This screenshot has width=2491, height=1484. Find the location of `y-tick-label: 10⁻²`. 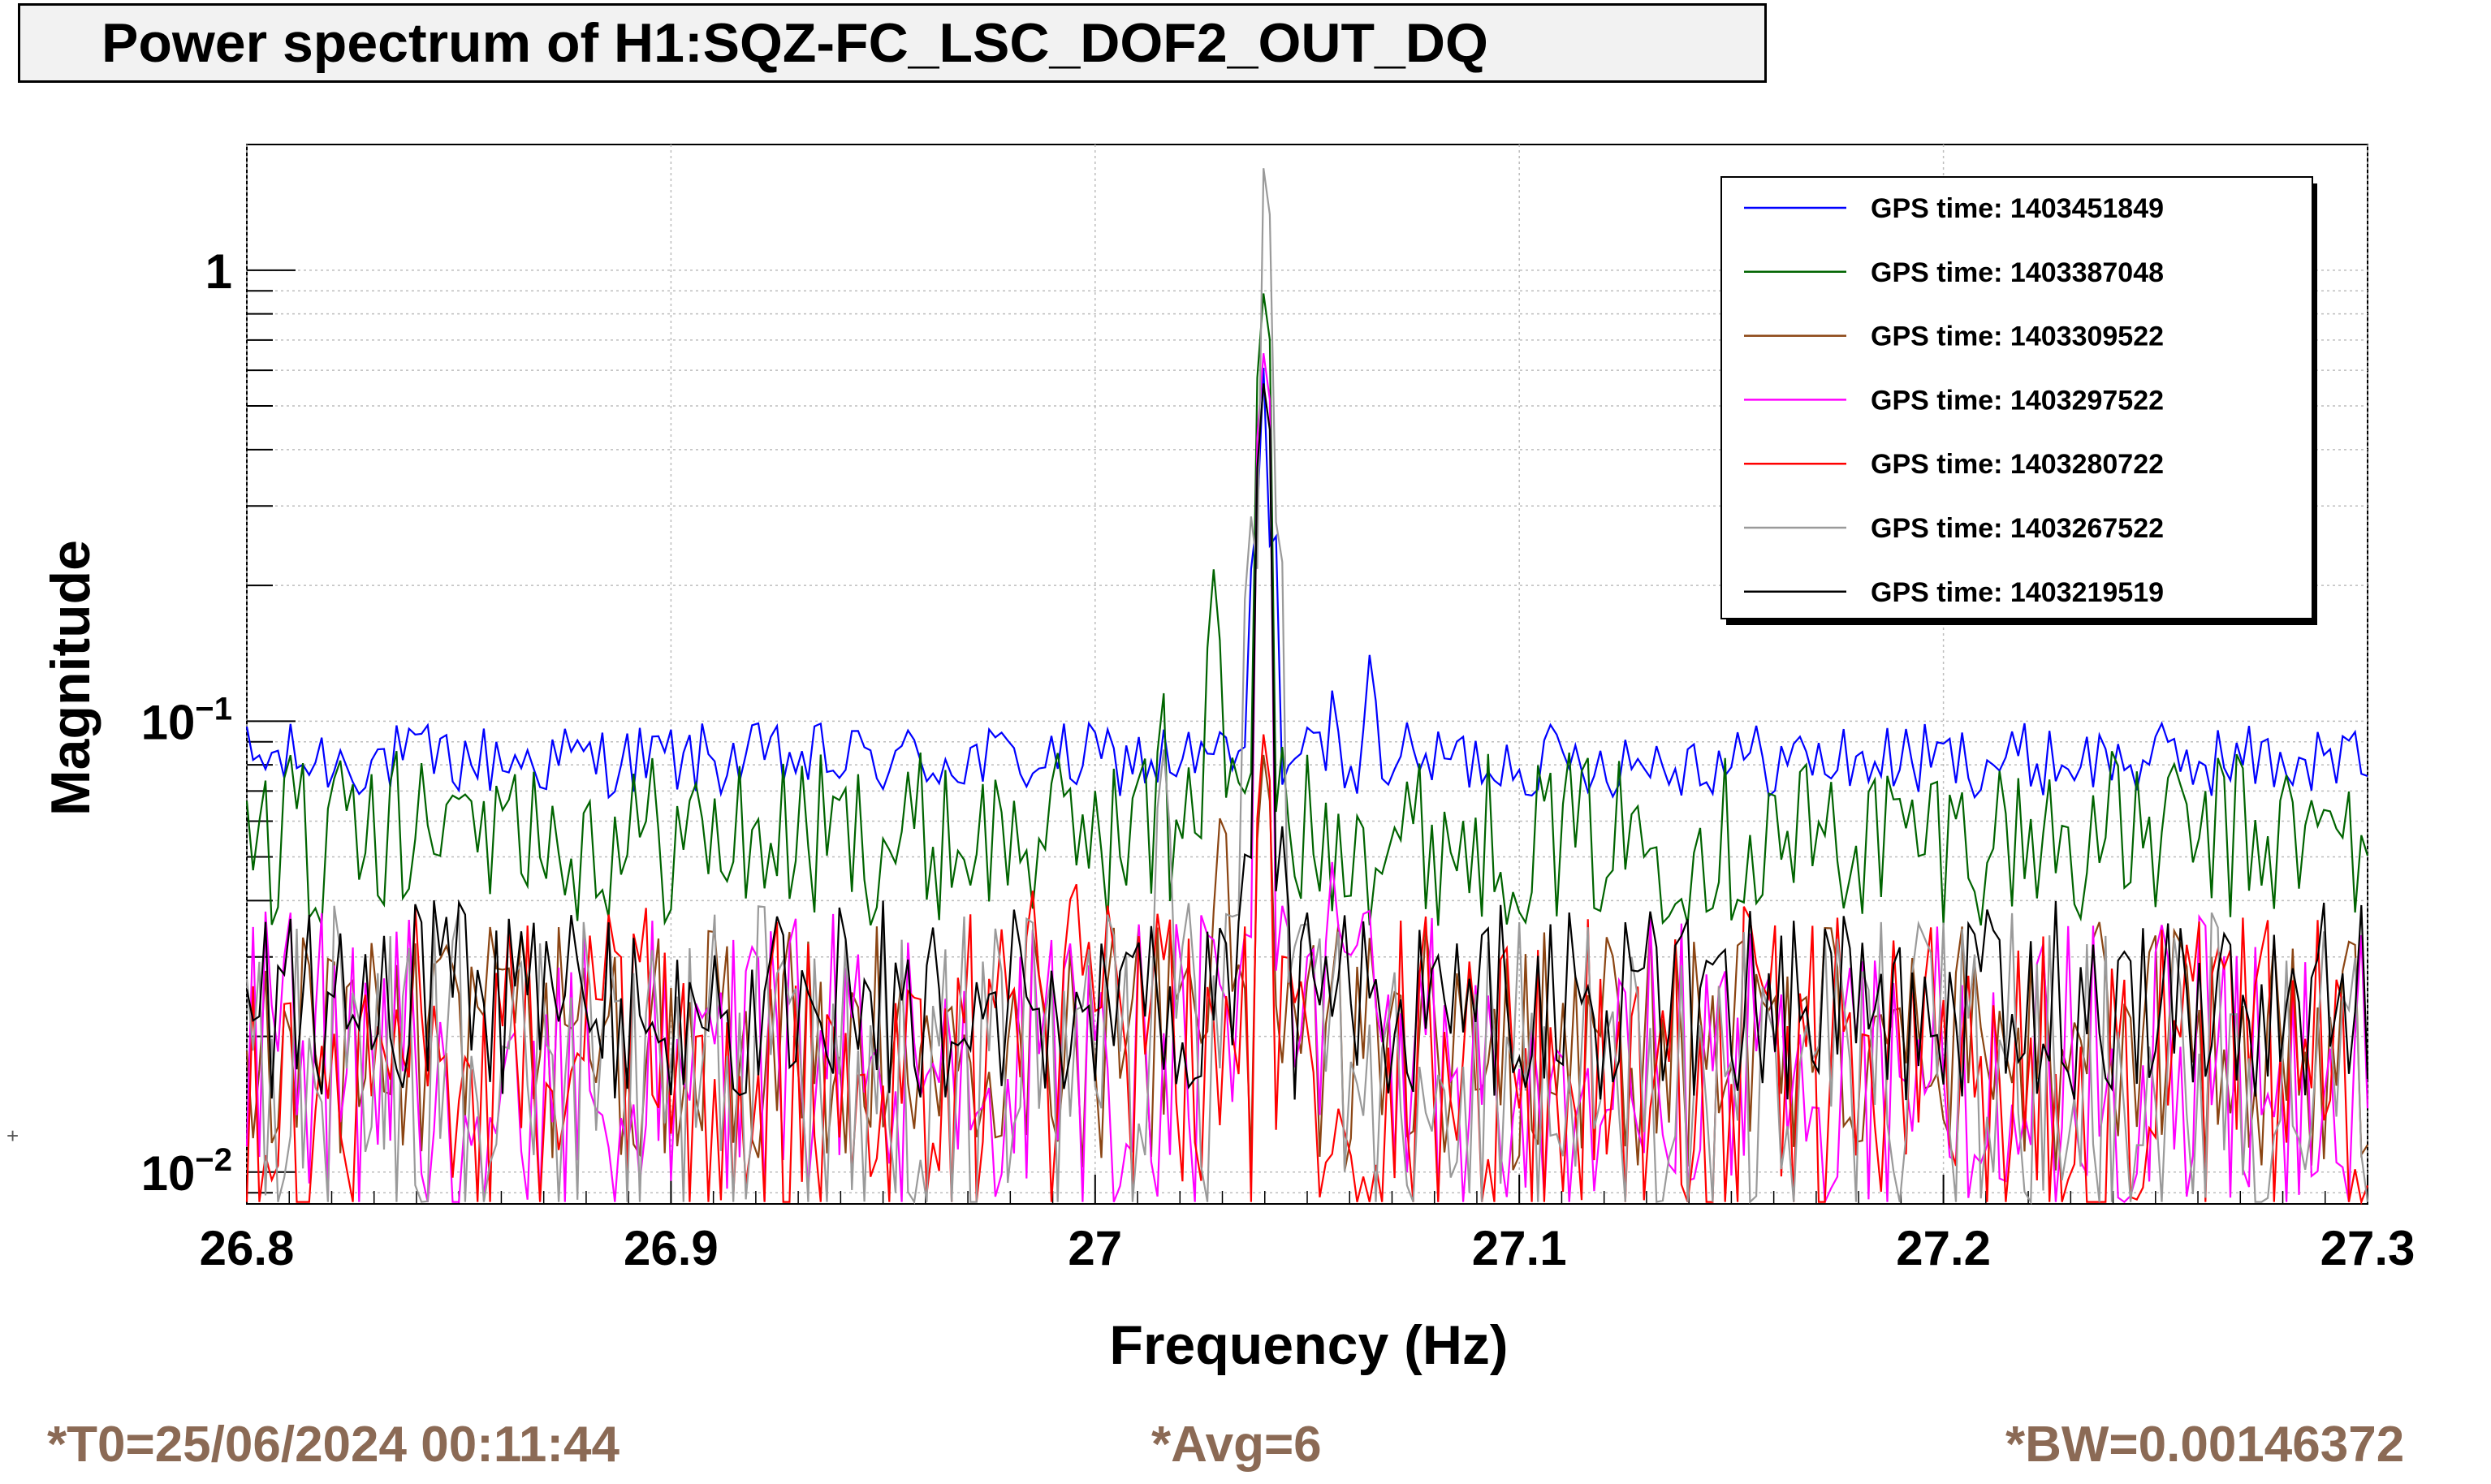

y-tick-label: 10⁻² is located at coordinates (187, 1171).